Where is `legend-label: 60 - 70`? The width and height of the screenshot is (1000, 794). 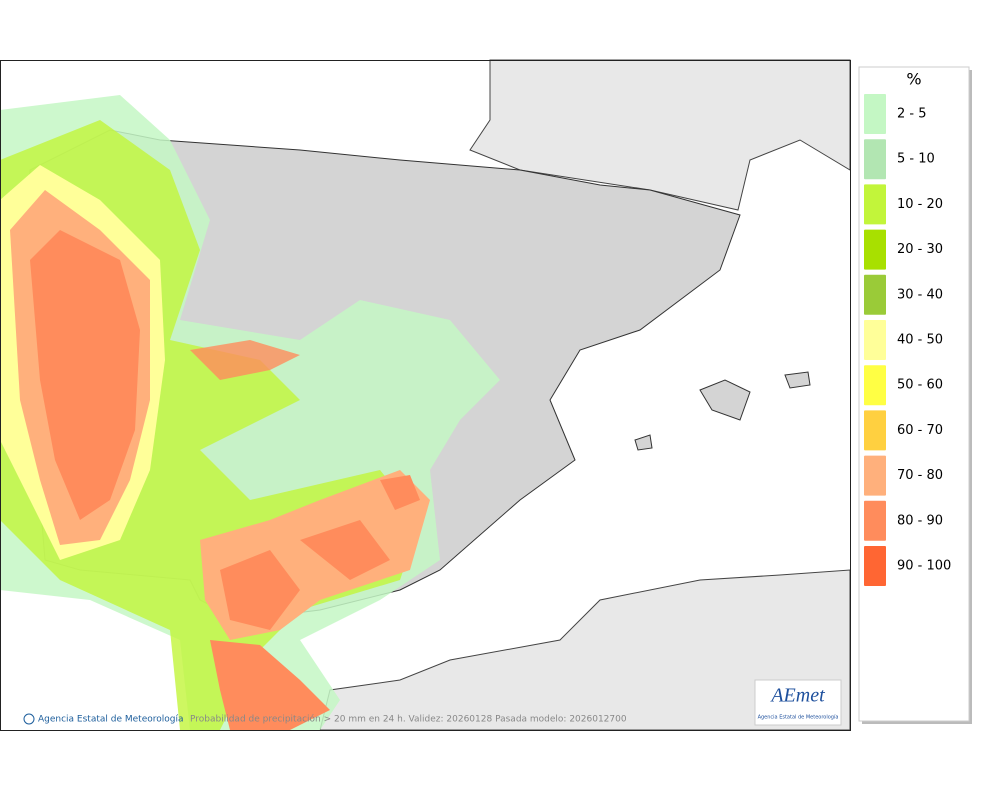 legend-label: 60 - 70 is located at coordinates (920, 430).